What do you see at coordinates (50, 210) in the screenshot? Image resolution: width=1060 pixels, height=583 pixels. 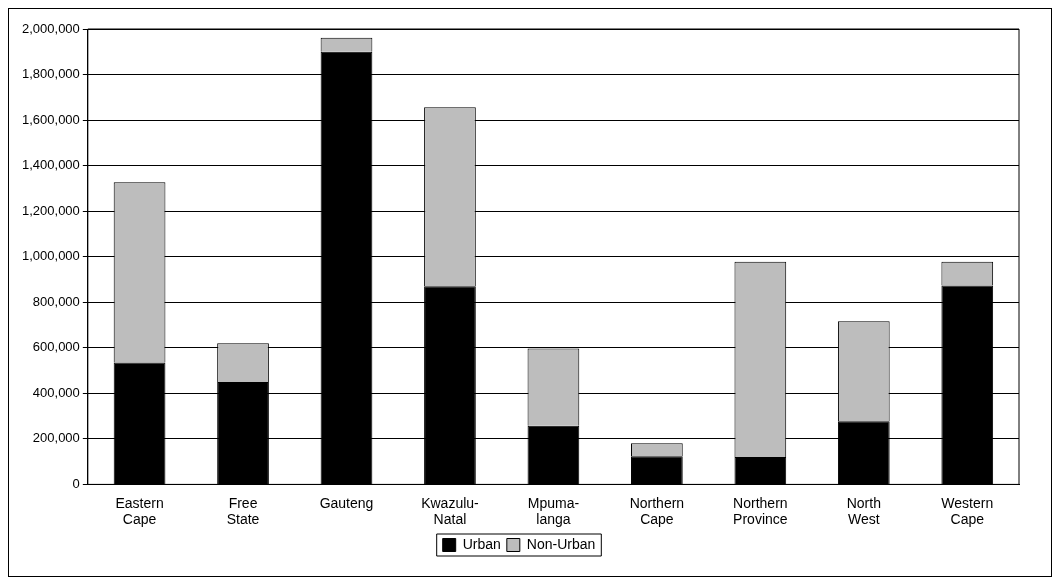 I see `y-tick-label: 1,200,000` at bounding box center [50, 210].